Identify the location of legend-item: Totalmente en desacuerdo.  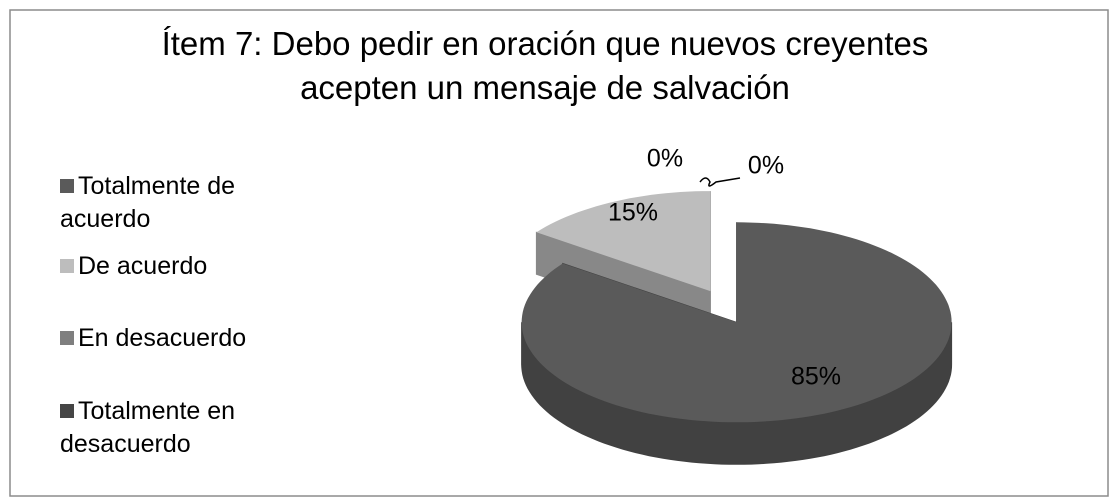
(190, 428).